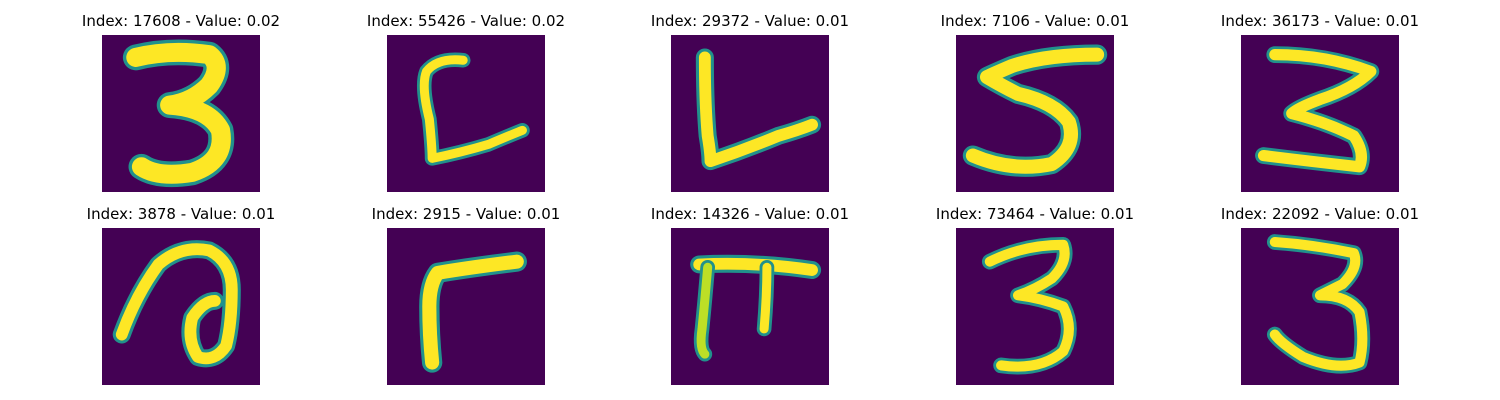 The height and width of the screenshot is (400, 1500). Describe the element at coordinates (750, 21) in the screenshot. I see `panel-title: Index: 29372 - Value: 0.01` at that location.